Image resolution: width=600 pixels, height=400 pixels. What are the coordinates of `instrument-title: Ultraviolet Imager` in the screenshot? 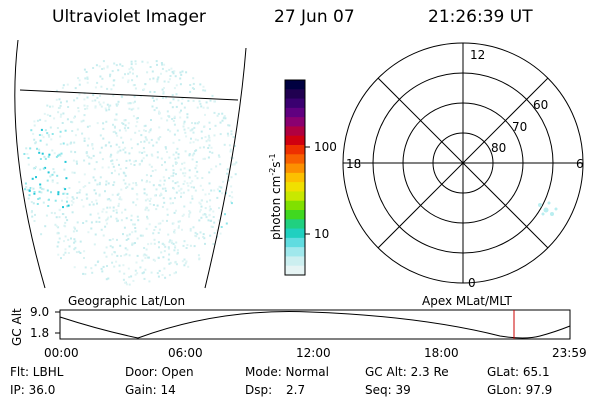 It's located at (129, 17).